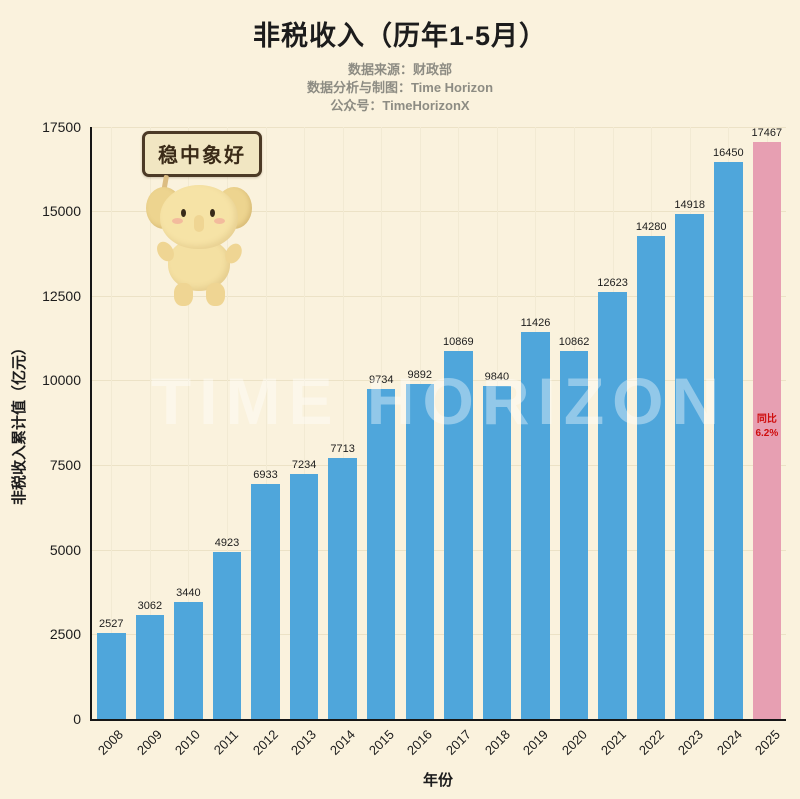  I want to click on x-tick-label-2012: 2012, so click(265, 742).